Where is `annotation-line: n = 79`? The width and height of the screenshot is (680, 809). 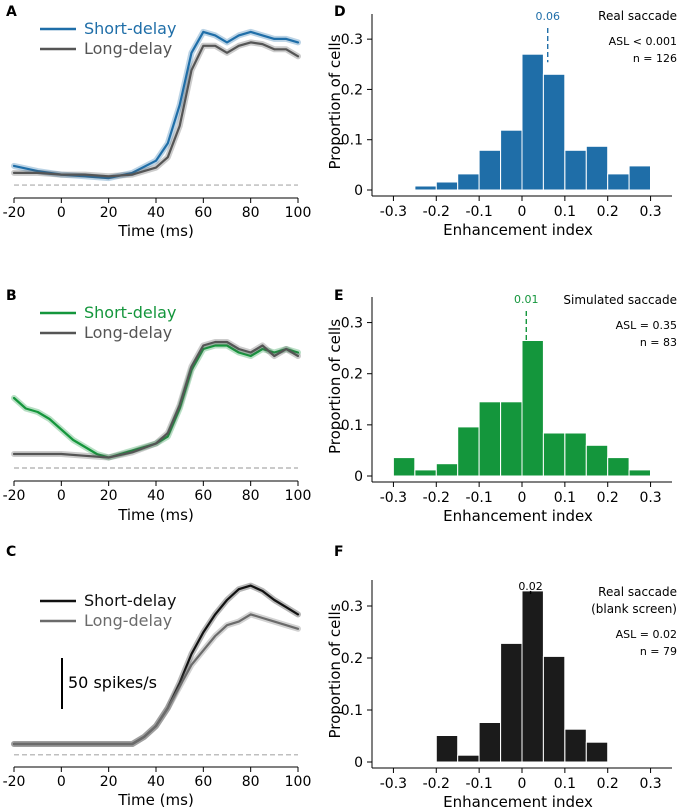 annotation-line: n = 79 is located at coordinates (658, 651).